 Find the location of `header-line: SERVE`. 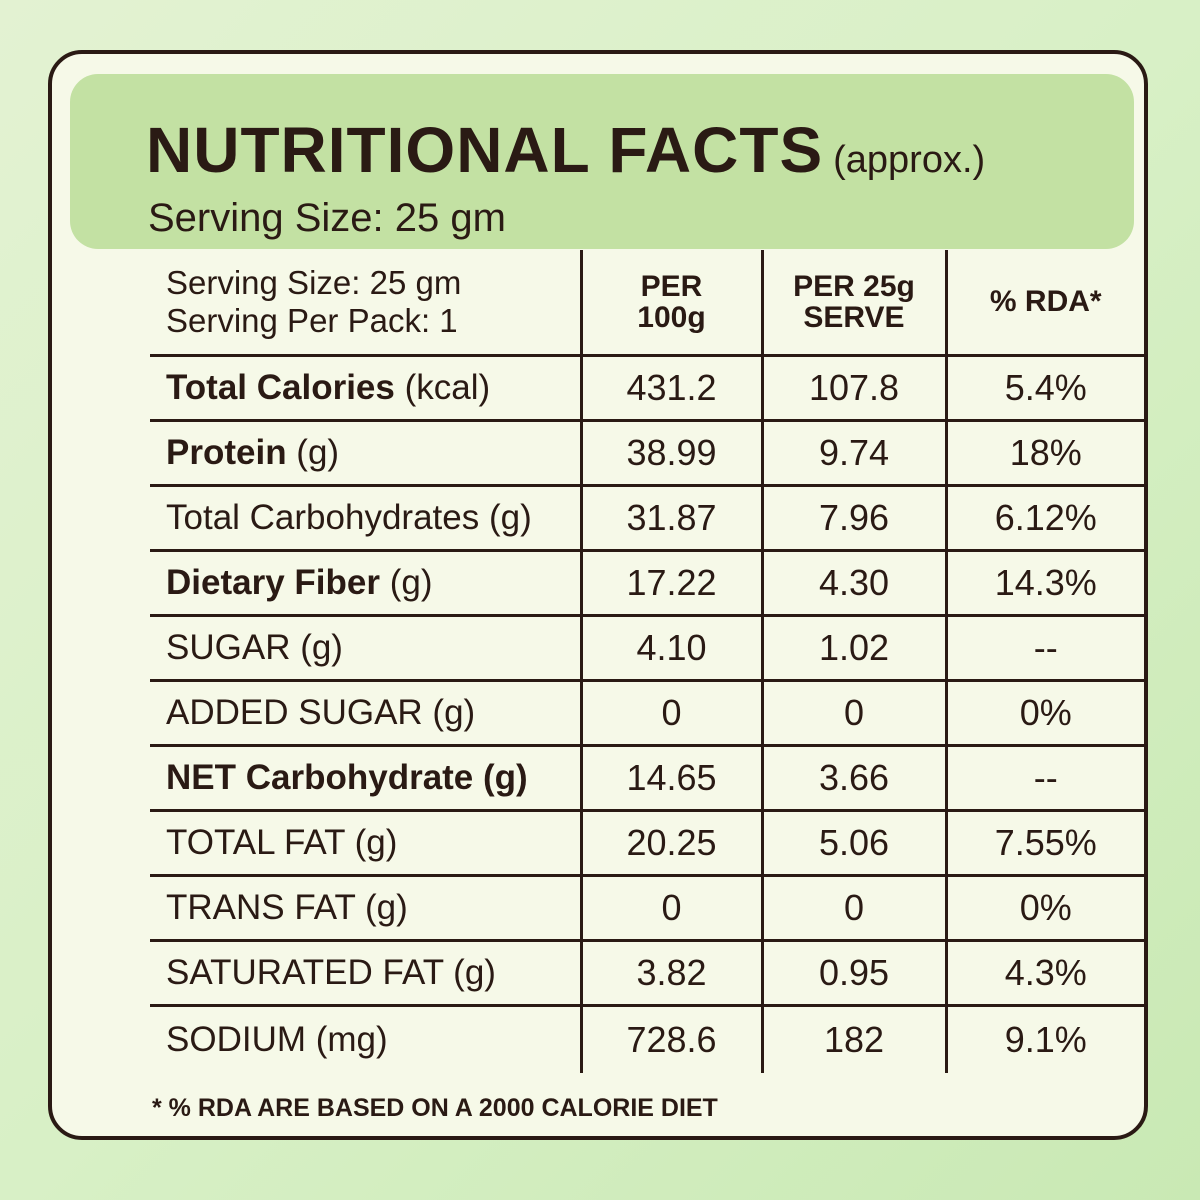

header-line: SERVE is located at coordinates (854, 317).